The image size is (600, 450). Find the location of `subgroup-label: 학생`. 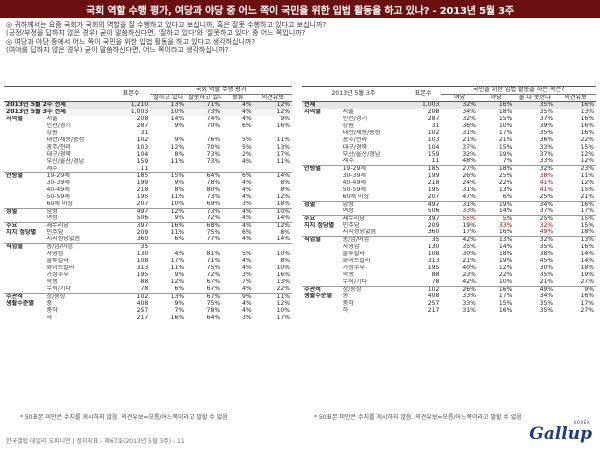

subgroup-label: 학생 is located at coordinates (52, 282).